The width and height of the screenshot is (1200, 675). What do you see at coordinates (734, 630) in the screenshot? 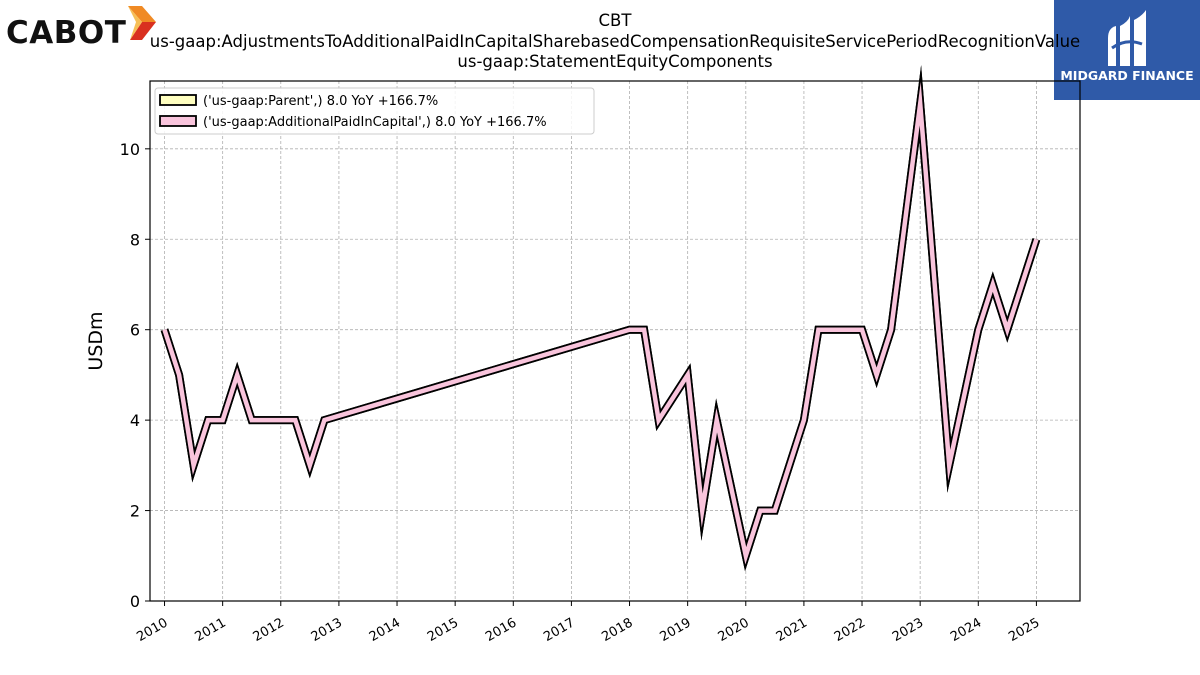
I see `x-tick-label: 2020` at bounding box center [734, 630].